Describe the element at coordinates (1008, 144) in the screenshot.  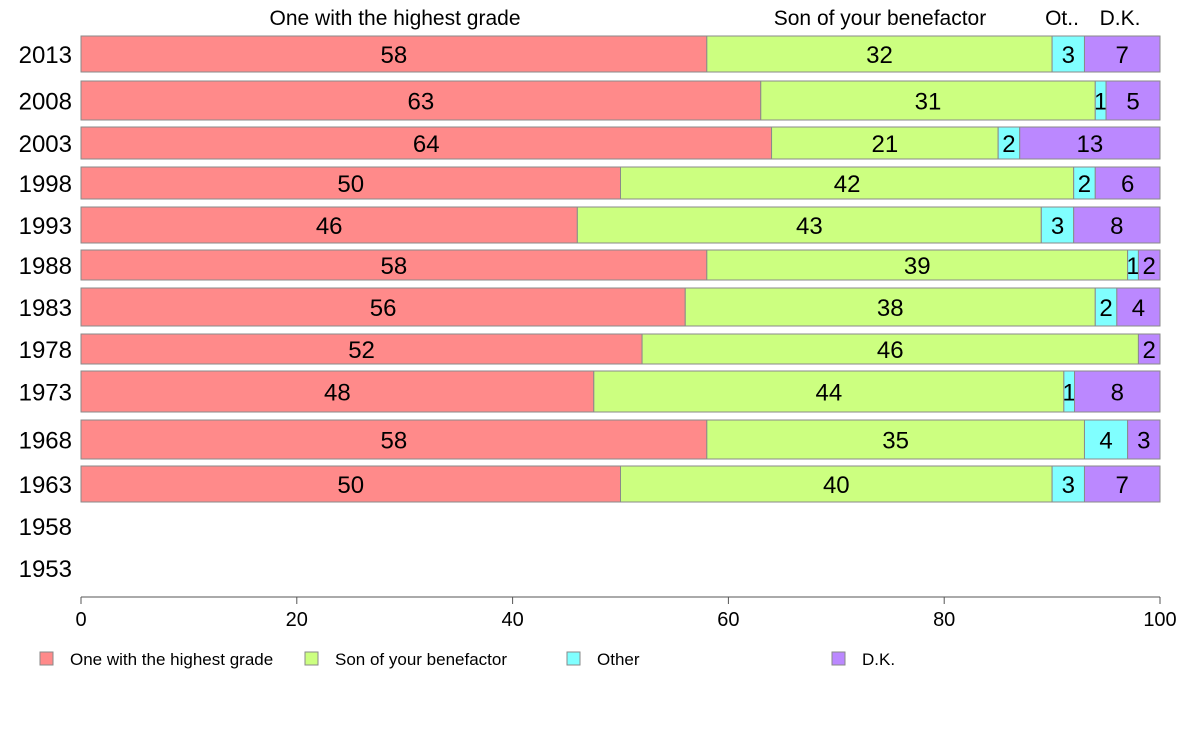
I see `data-label-2003-series-2: 2` at that location.